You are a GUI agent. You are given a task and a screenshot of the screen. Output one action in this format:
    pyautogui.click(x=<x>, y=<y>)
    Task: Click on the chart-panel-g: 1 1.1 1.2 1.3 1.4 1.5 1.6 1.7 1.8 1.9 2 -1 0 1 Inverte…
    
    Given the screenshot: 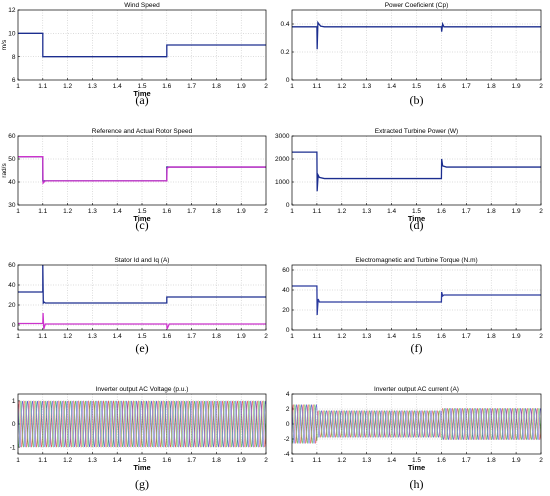 What is the action you would take?
    pyautogui.click(x=139, y=438)
    